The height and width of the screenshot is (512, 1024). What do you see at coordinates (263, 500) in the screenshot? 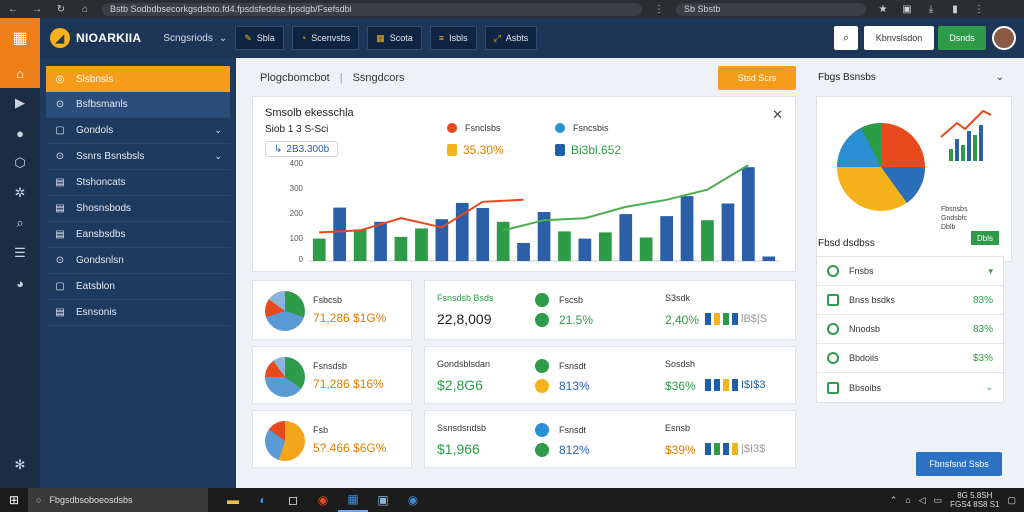
I see `edge-icon: ◐` at bounding box center [263, 500].